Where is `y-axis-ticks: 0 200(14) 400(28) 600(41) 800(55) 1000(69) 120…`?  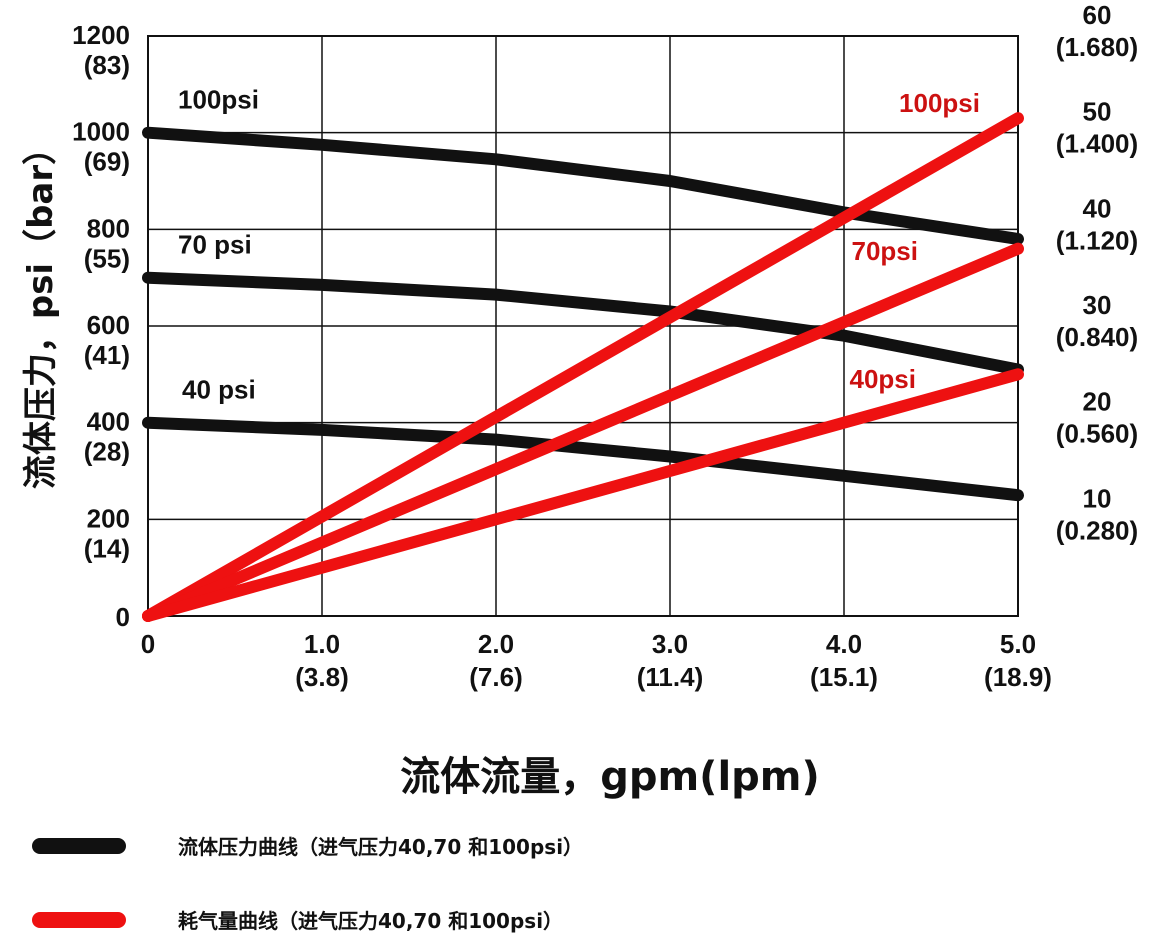 y-axis-ticks: 0 200(14) 400(28) 600(41) 800(55) 1000(69) 120… is located at coordinates (101, 326).